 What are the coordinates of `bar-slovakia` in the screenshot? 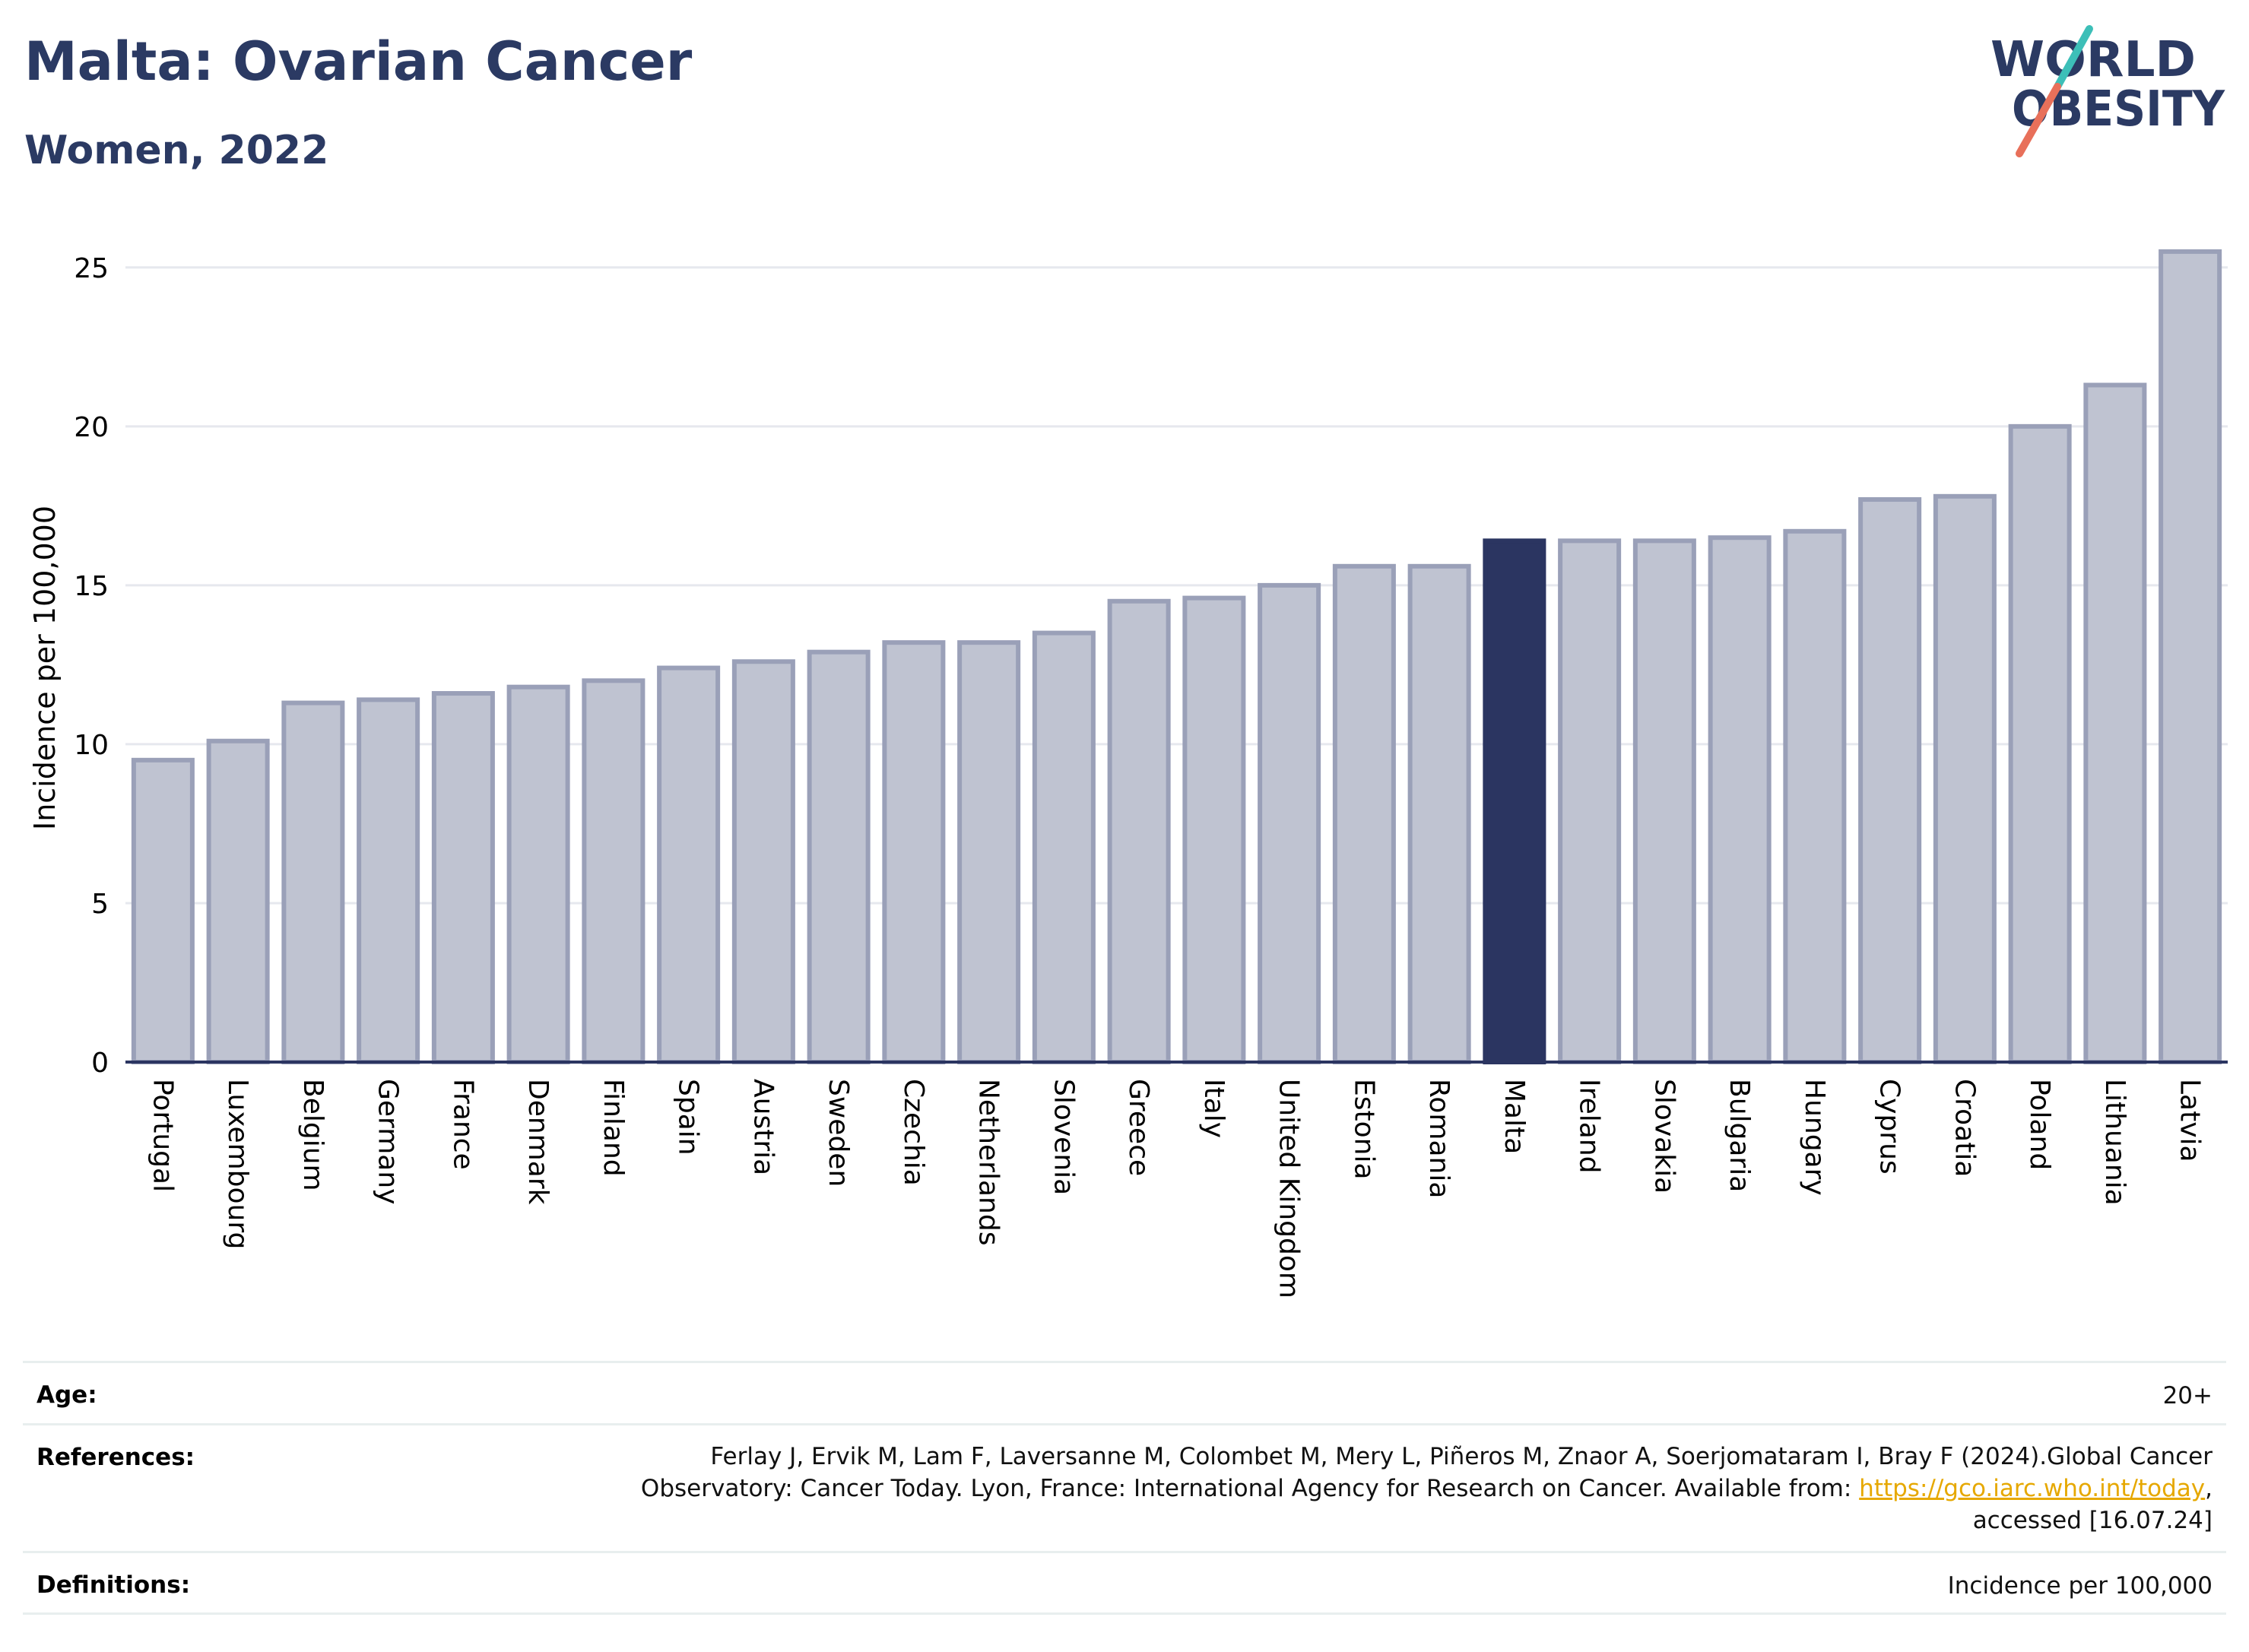 It's located at (1664, 801).